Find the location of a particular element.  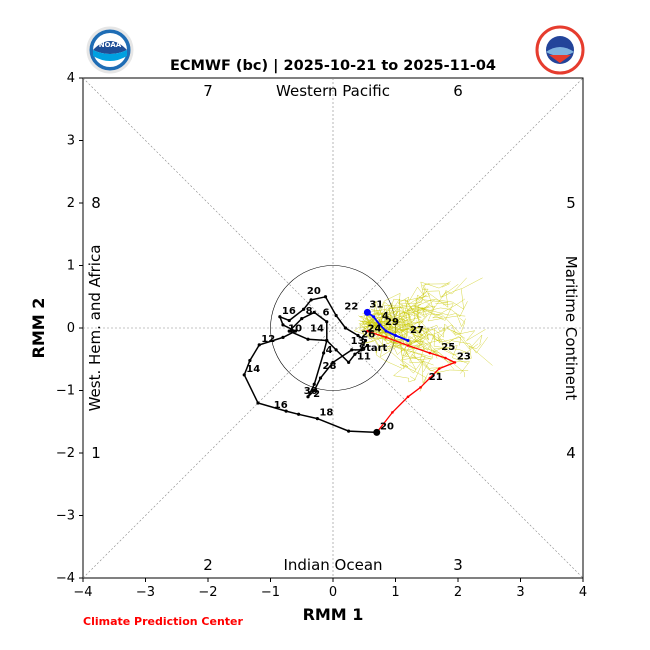

y-tick-label: 4 is located at coordinates (71, 78).